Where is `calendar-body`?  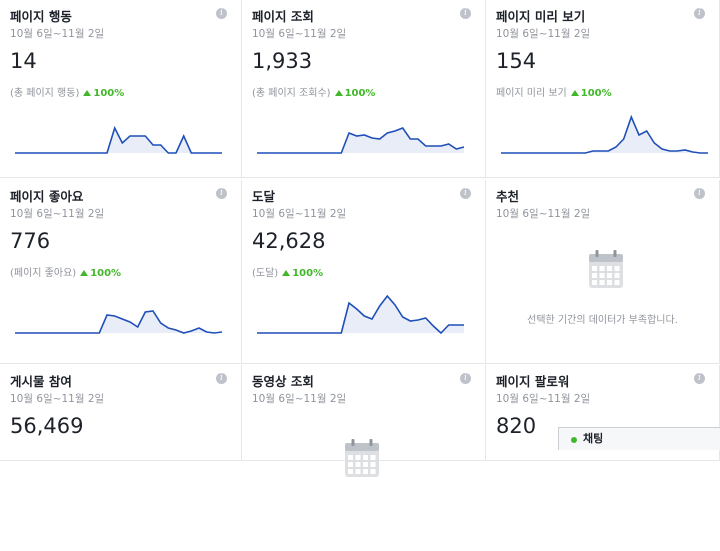 calendar-body is located at coordinates (606, 271).